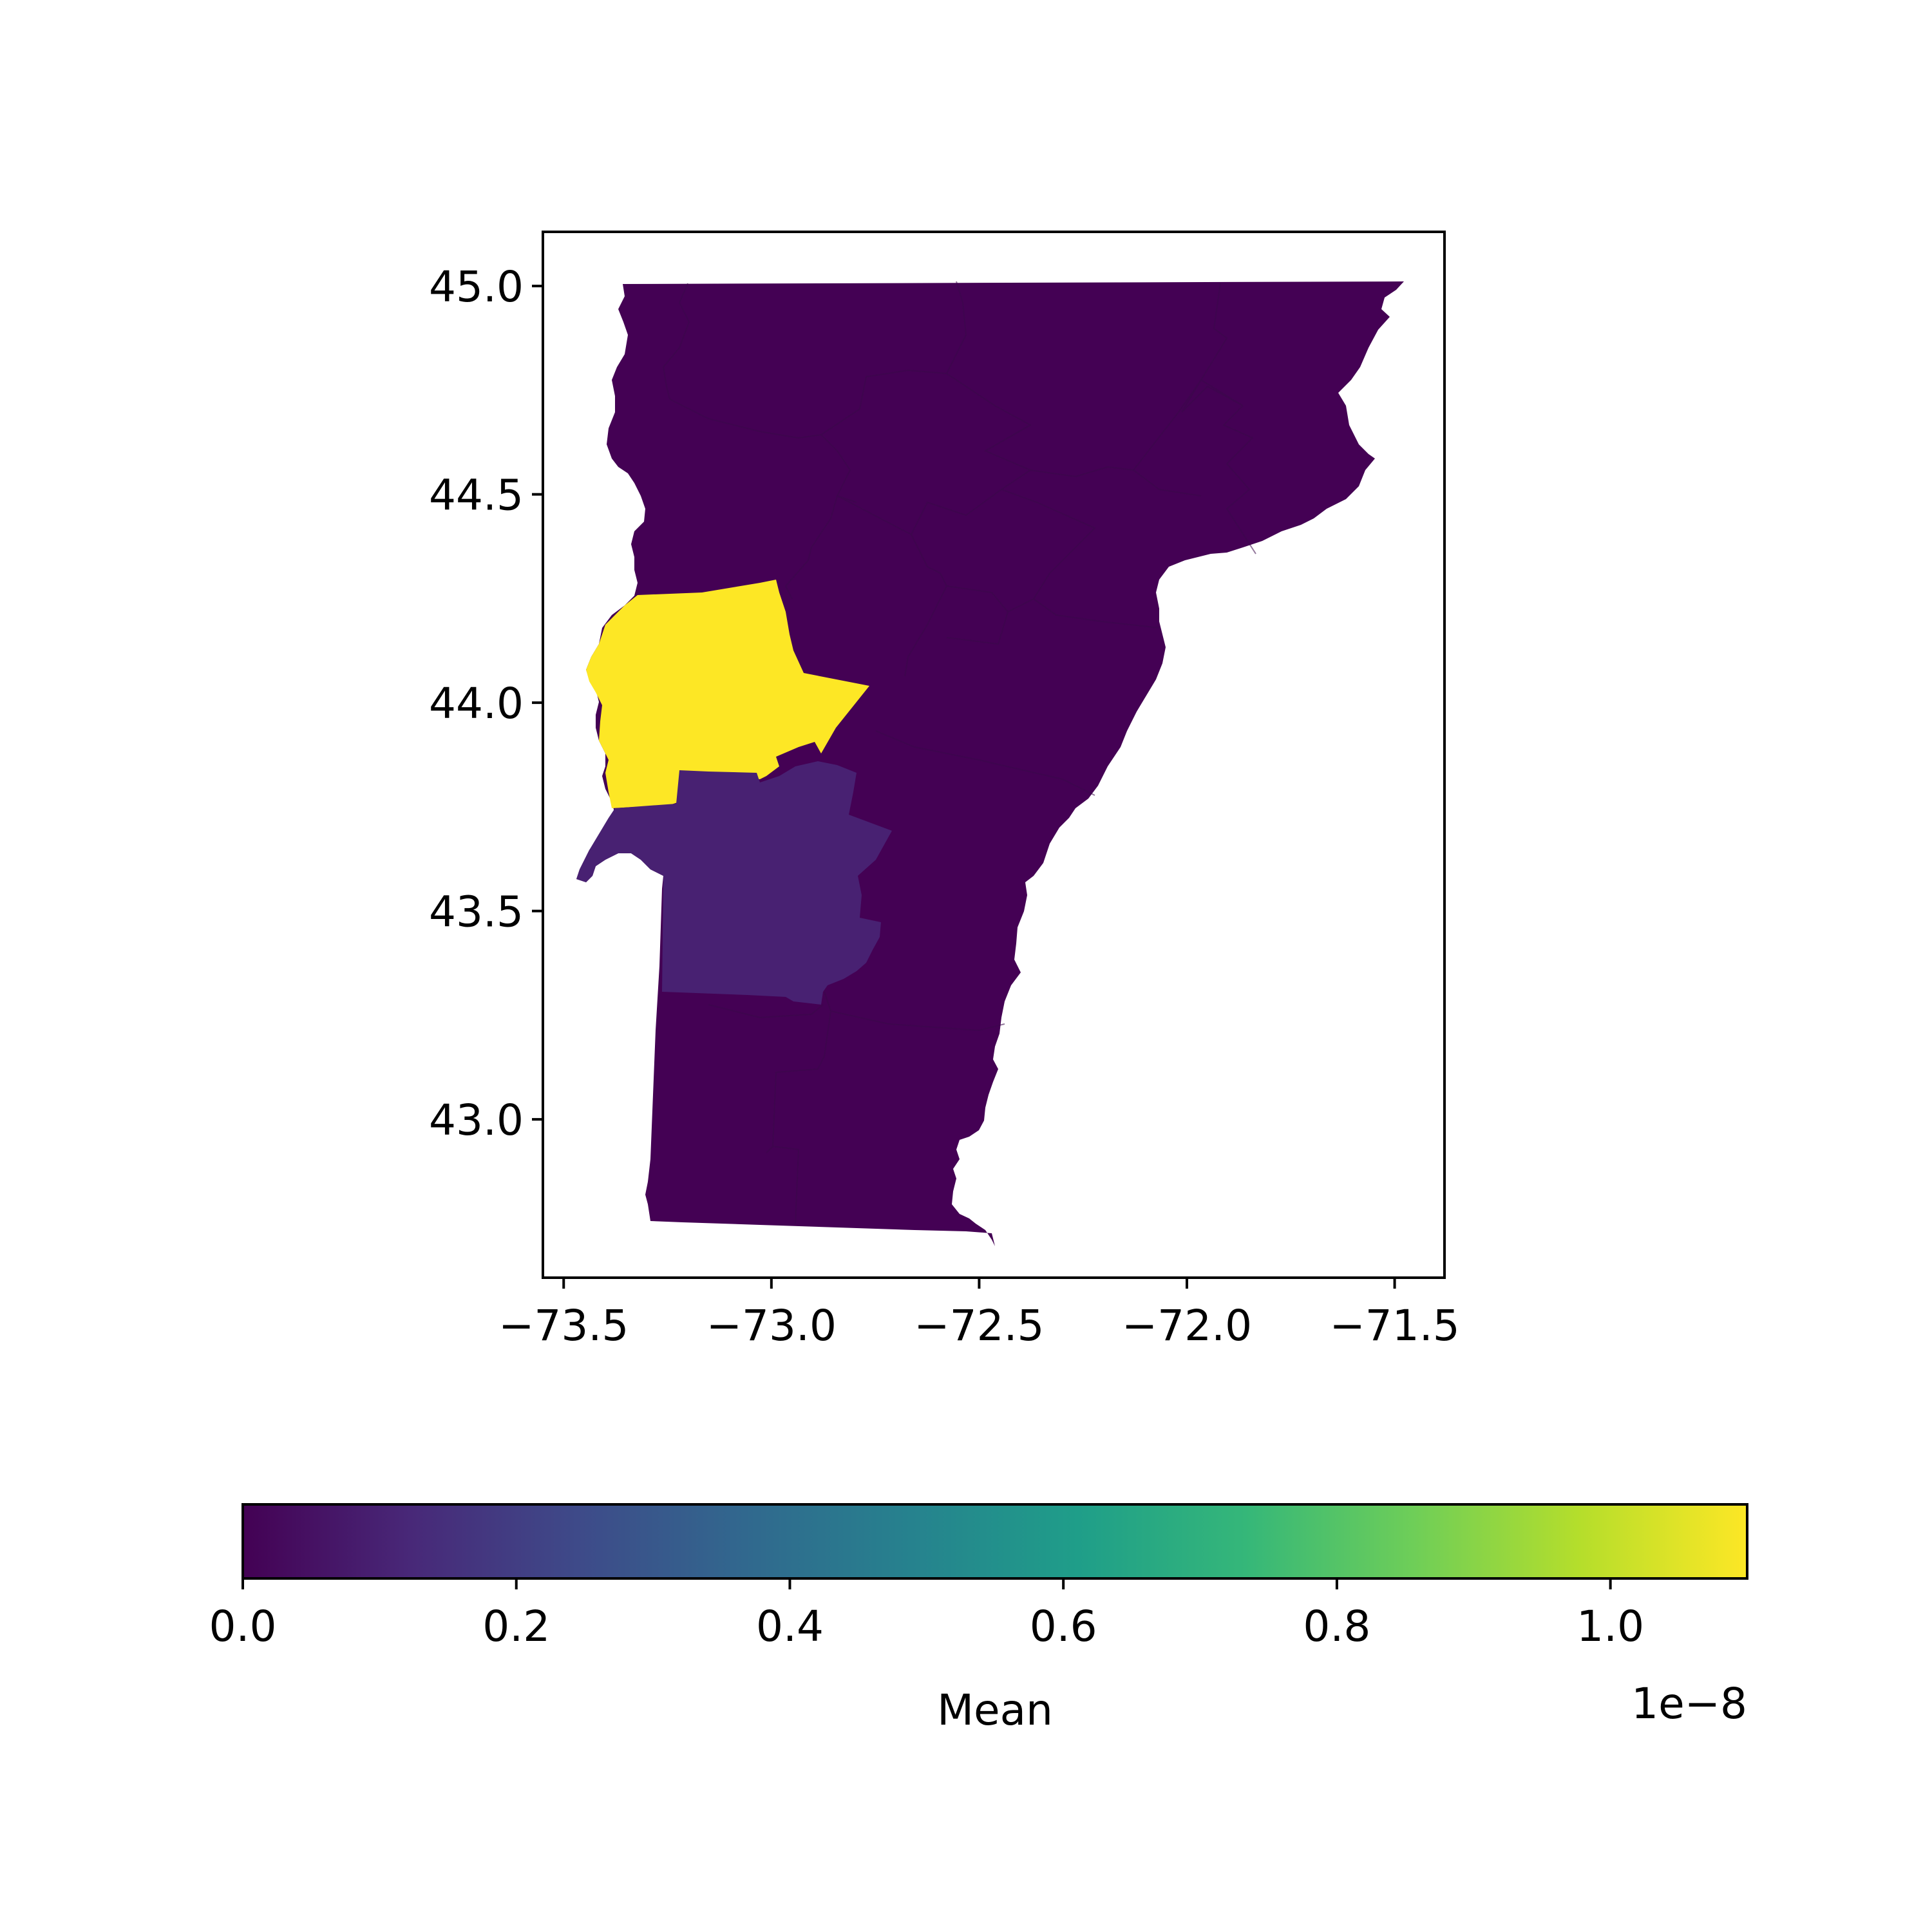 The width and height of the screenshot is (1932, 1932). Describe the element at coordinates (727, 694) in the screenshot. I see `county-region-addison` at that location.